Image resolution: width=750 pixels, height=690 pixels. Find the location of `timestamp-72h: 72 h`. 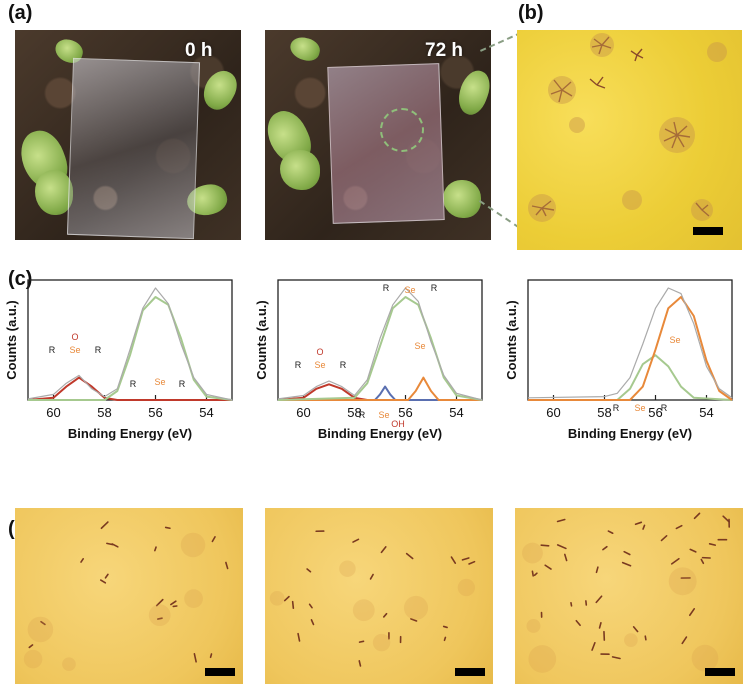

timestamp-72h: 72 h is located at coordinates (444, 50).